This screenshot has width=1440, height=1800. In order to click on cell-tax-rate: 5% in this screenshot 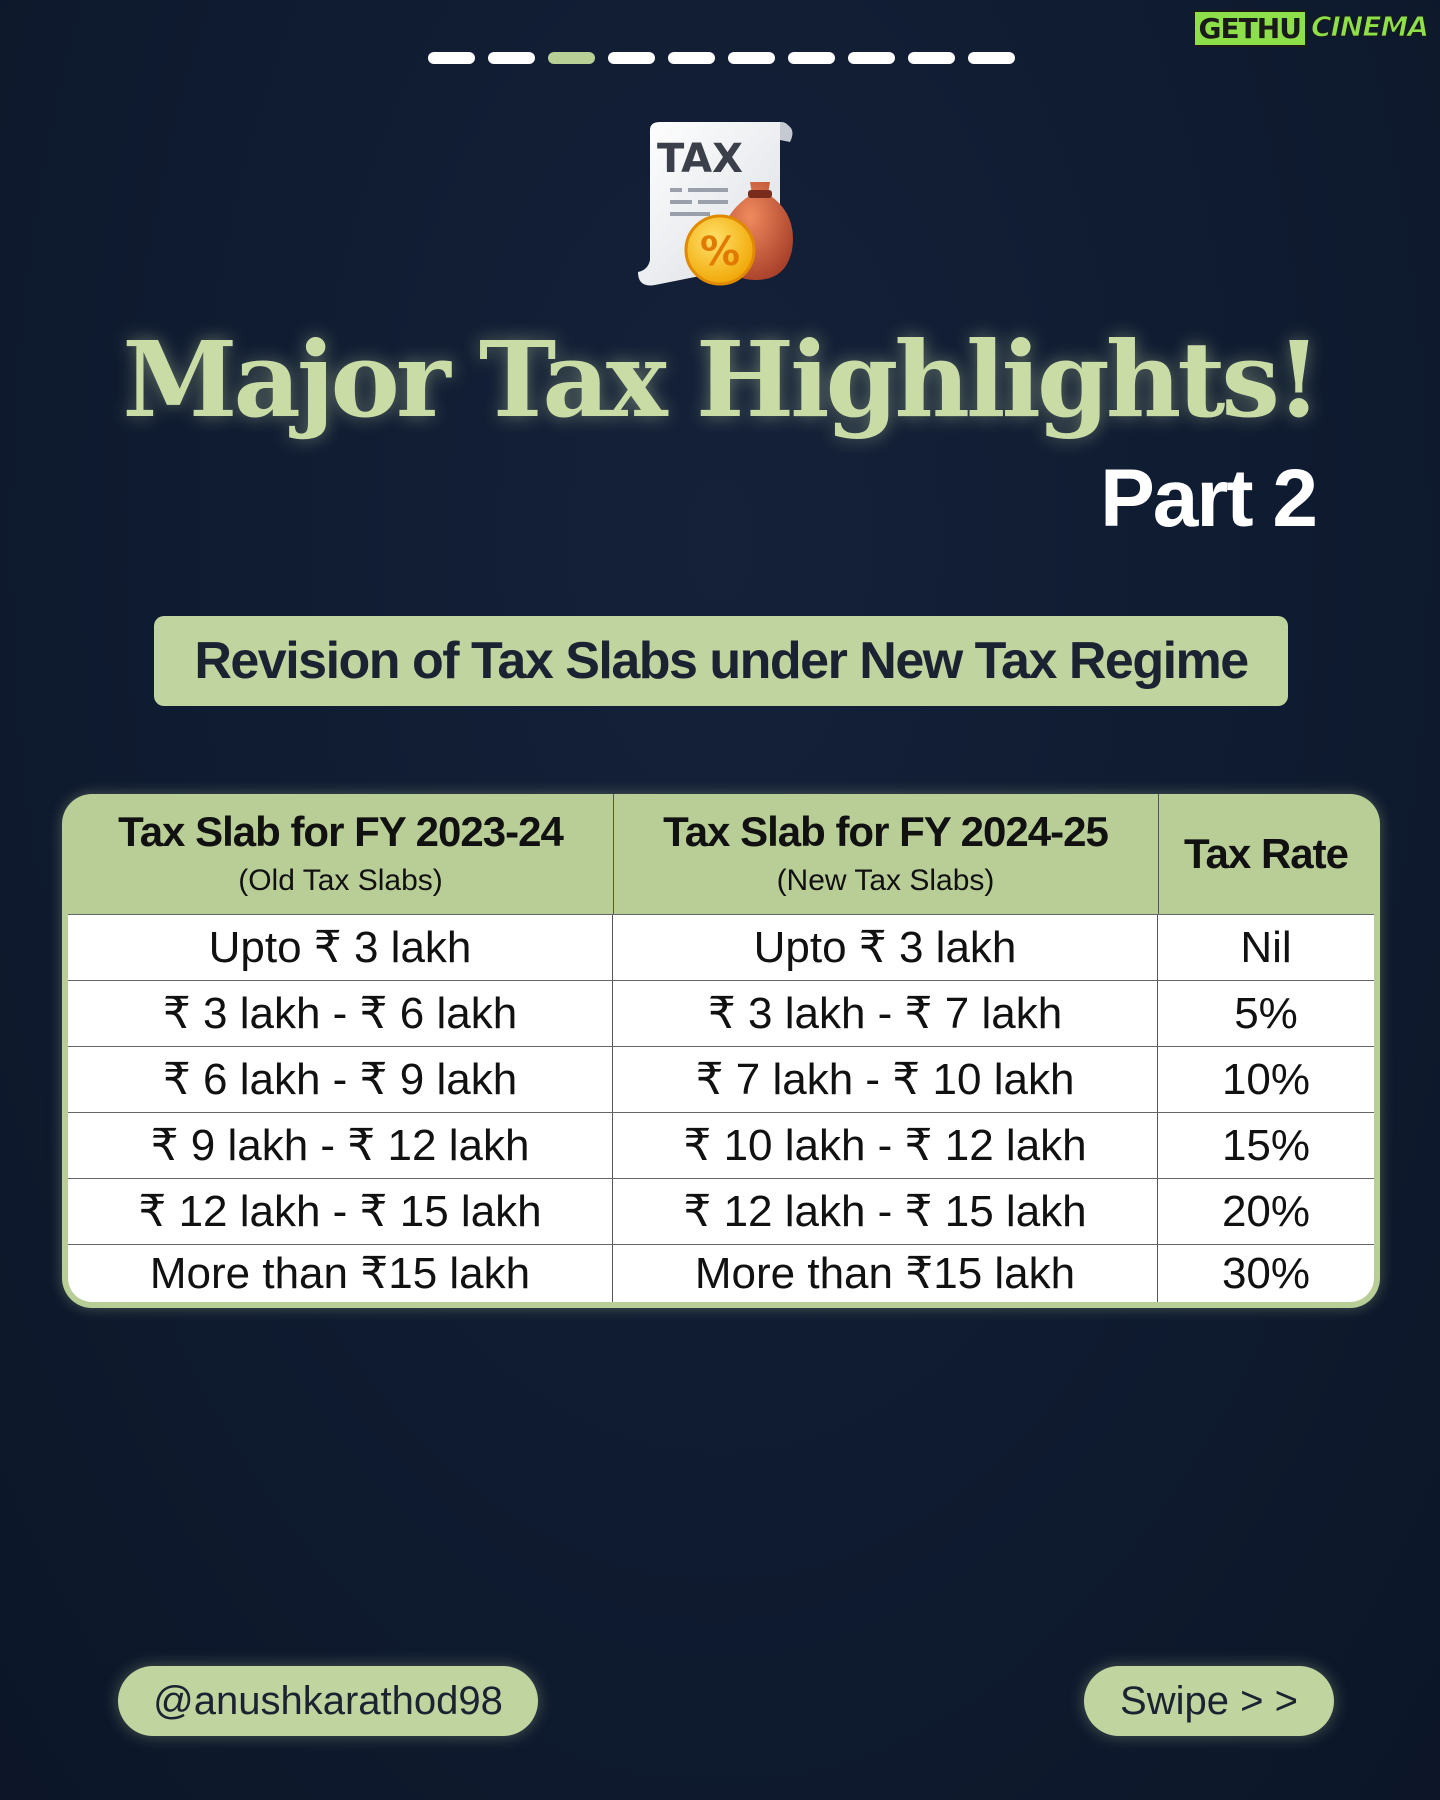, I will do `click(1266, 1013)`.